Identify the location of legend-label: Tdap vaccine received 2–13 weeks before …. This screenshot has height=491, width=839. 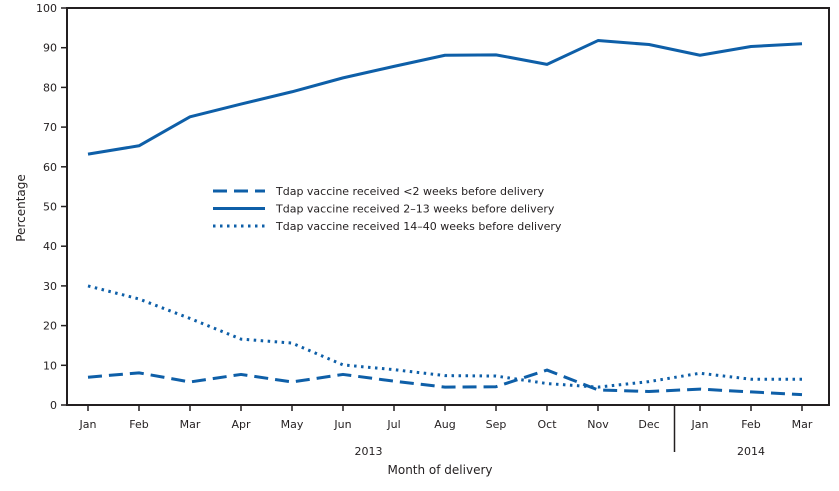
(415, 209).